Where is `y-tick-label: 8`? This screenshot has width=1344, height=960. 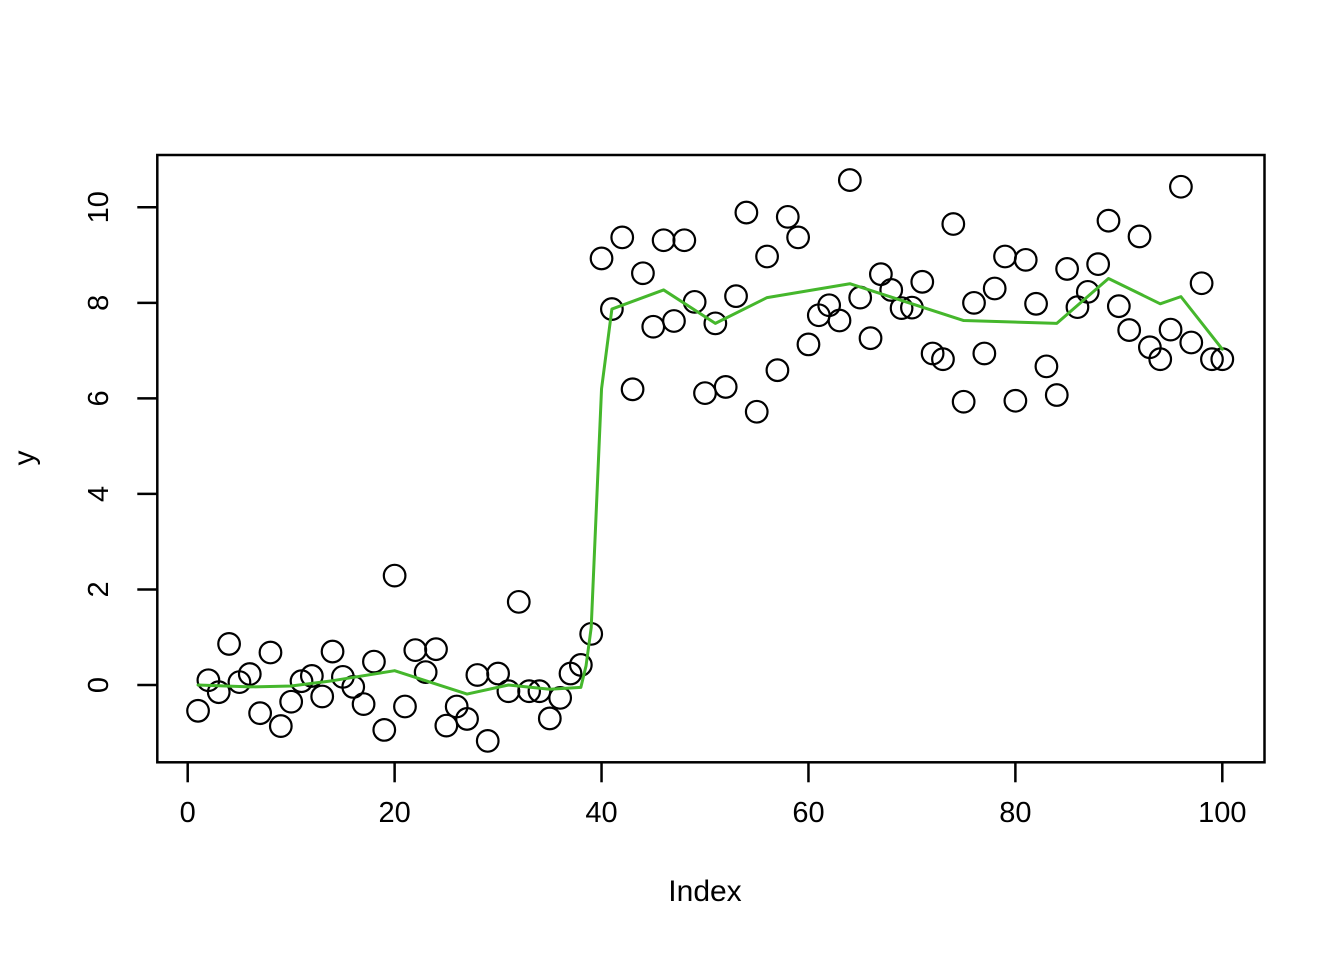 y-tick-label: 8 is located at coordinates (99, 303).